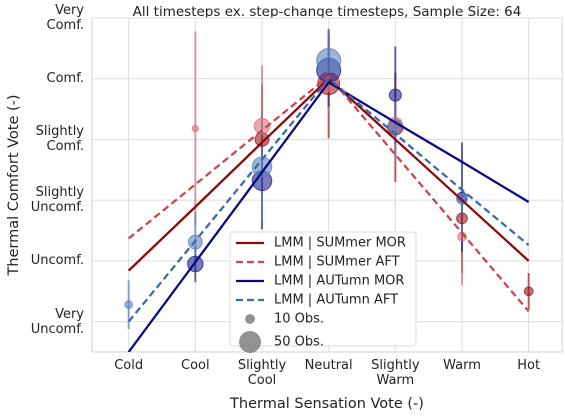  What do you see at coordinates (65, 18) in the screenshot?
I see `y-tick-label: Very Comf.` at bounding box center [65, 18].